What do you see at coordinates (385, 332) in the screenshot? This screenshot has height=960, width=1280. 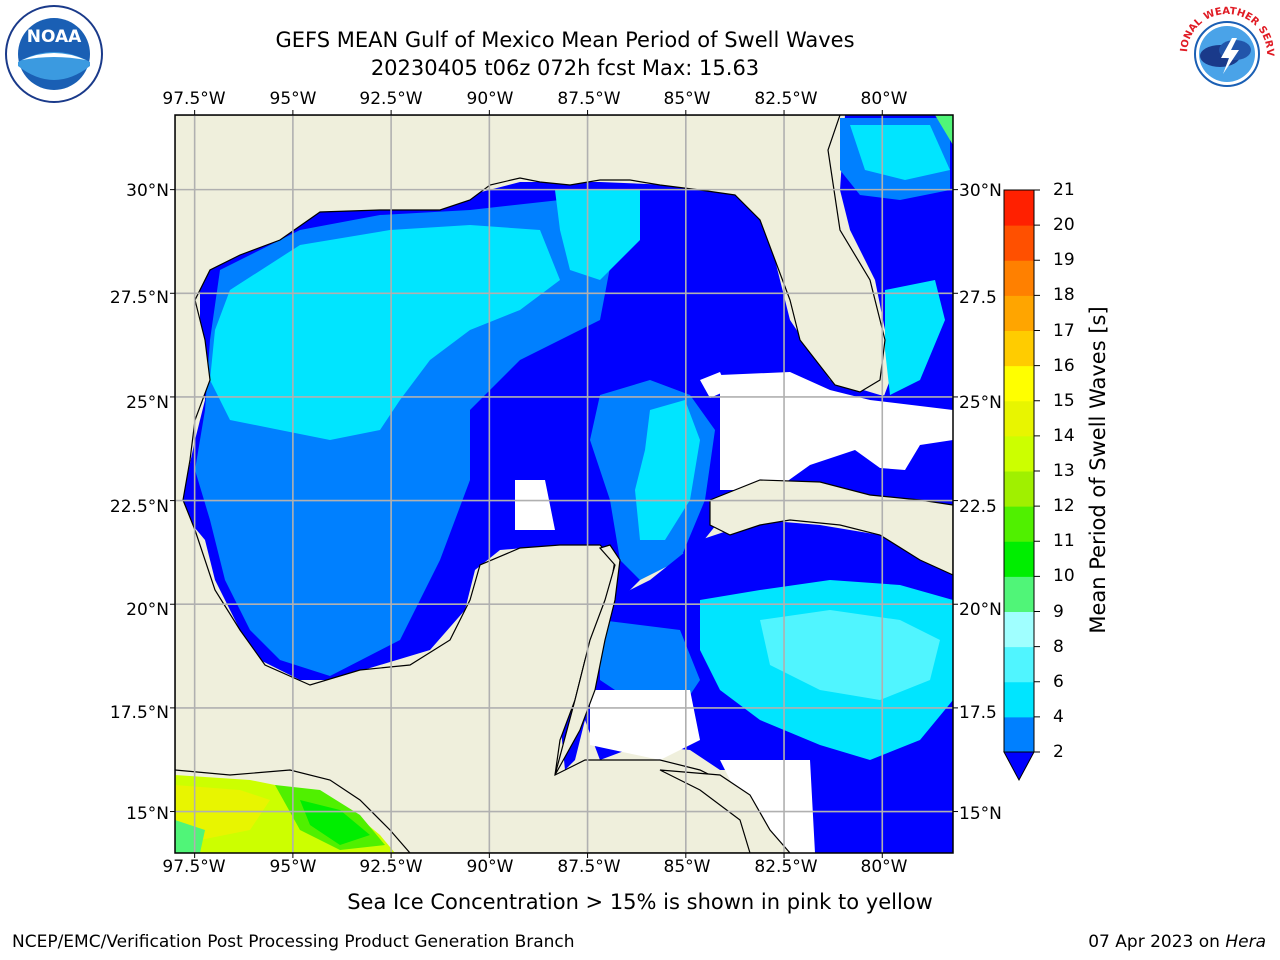 I see `gulf-water-light` at bounding box center [385, 332].